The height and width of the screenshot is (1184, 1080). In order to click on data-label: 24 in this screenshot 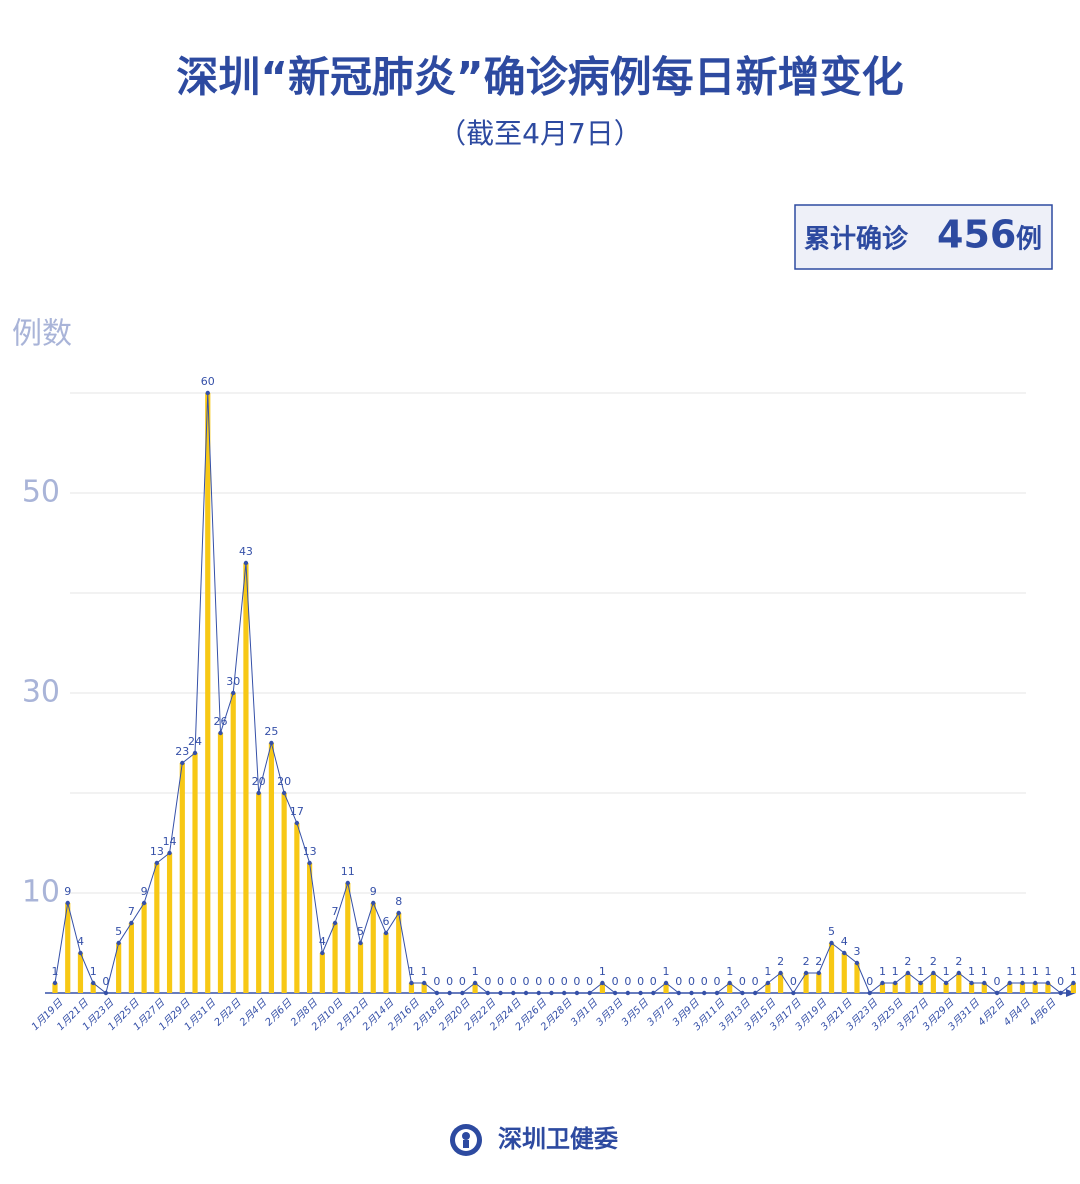, I will do `click(195, 741)`.